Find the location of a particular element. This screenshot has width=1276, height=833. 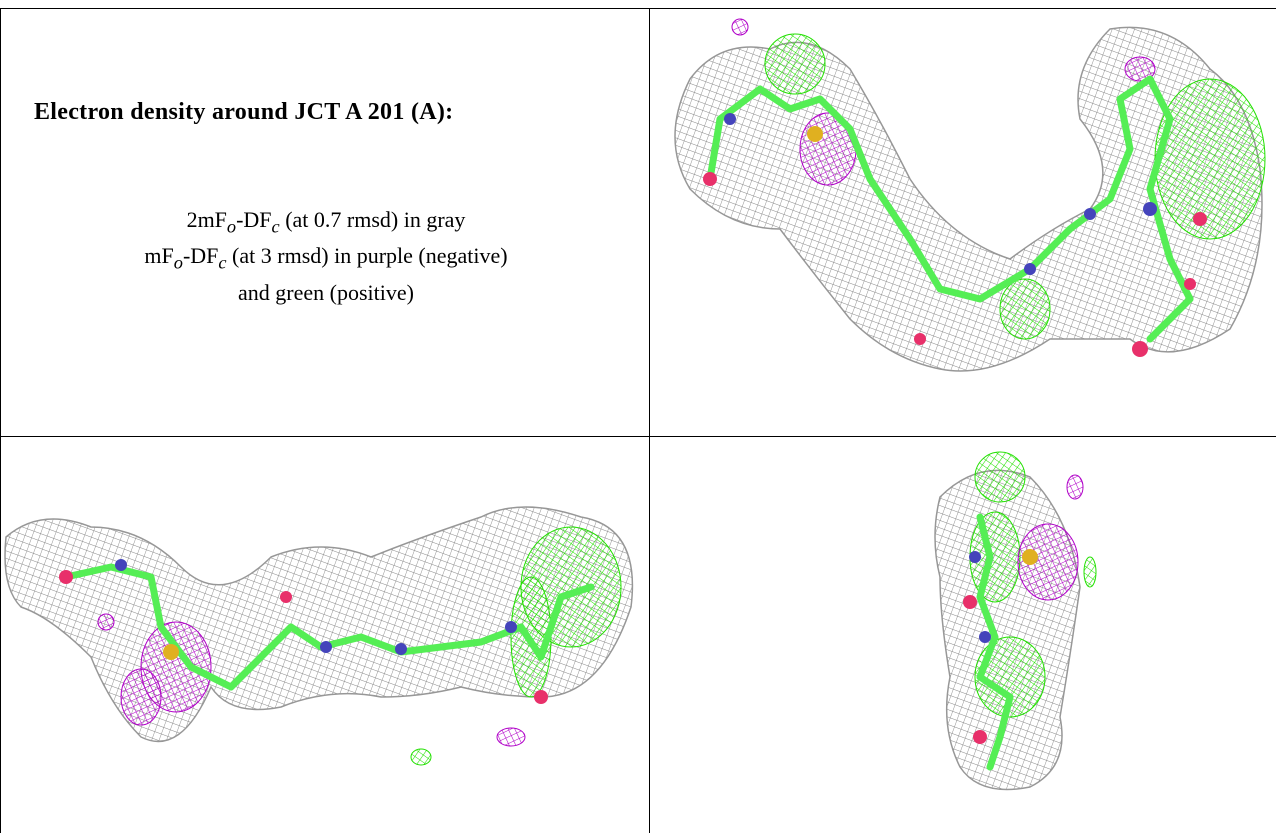

legend-line-positive: and green (positive) is located at coordinates (326, 292).